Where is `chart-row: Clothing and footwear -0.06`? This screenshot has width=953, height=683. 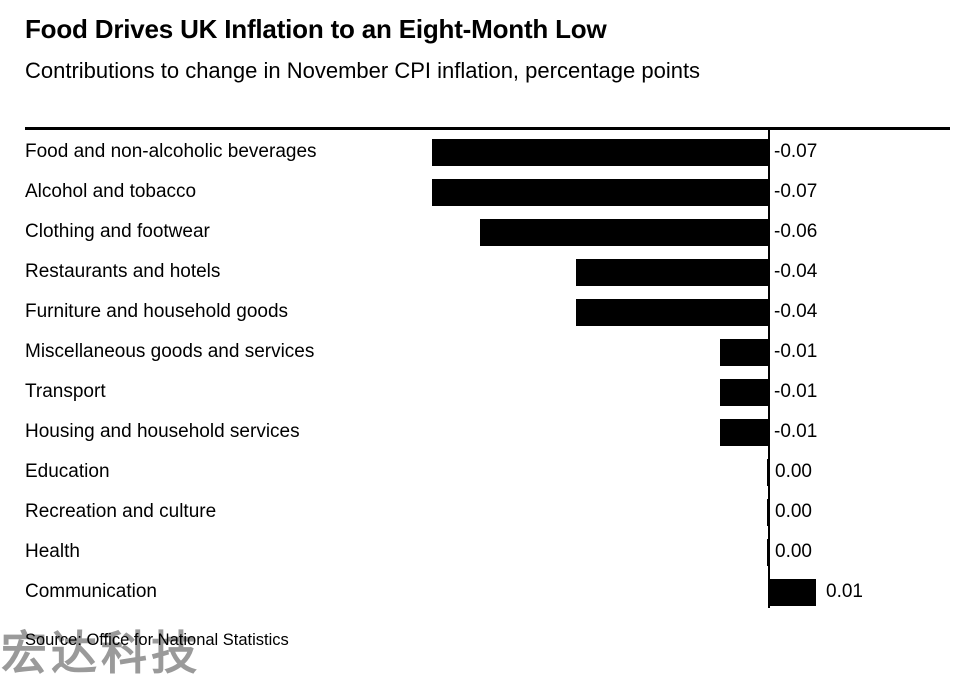
chart-row: Clothing and footwear -0.06 is located at coordinates (489, 232).